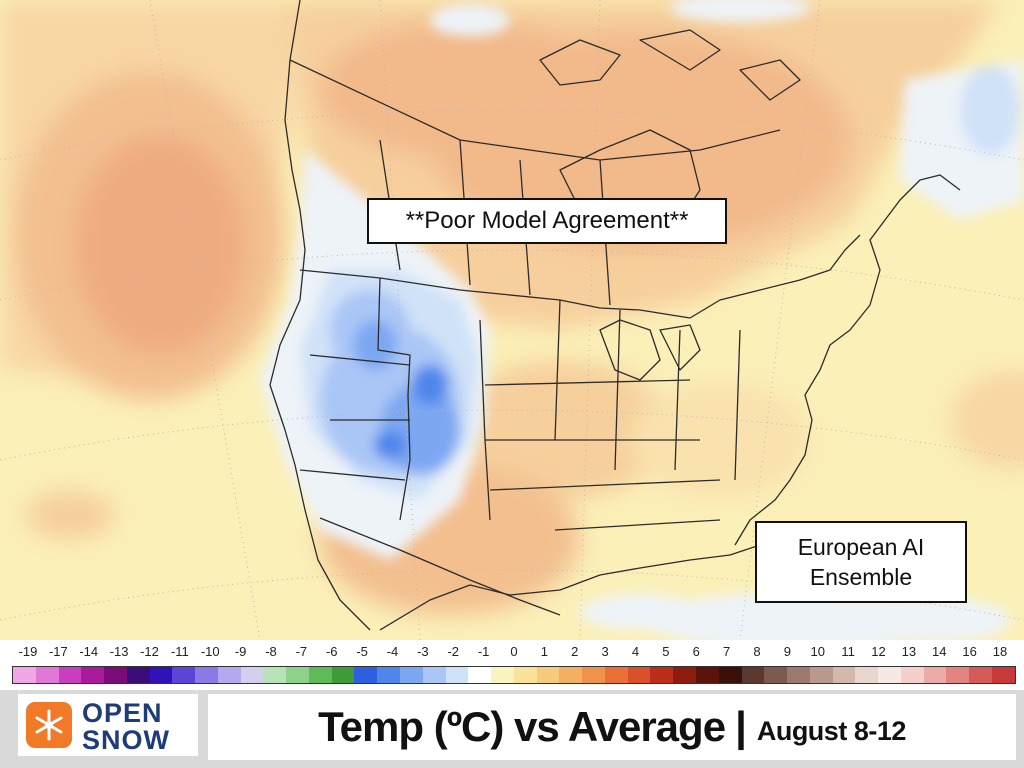 This screenshot has width=1024, height=768. I want to click on legend-tick-label: -6, so click(331, 651).